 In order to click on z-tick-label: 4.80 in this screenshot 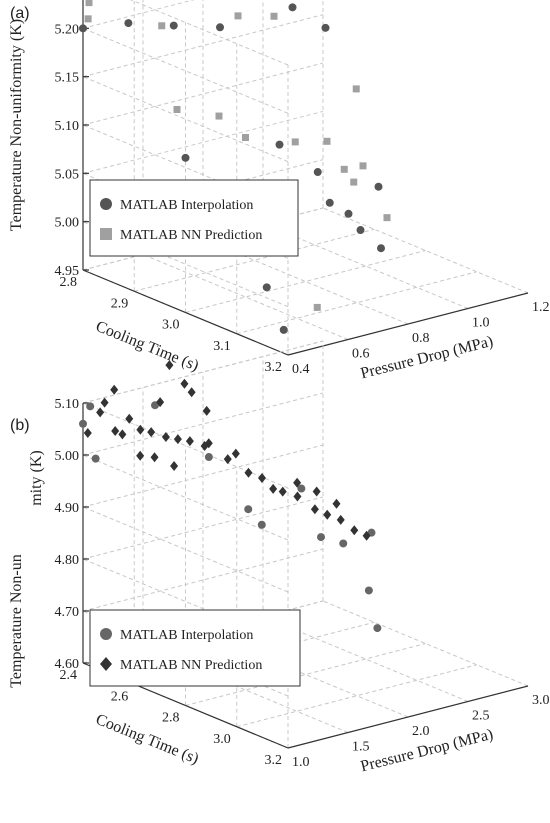, I will do `click(67, 560)`.